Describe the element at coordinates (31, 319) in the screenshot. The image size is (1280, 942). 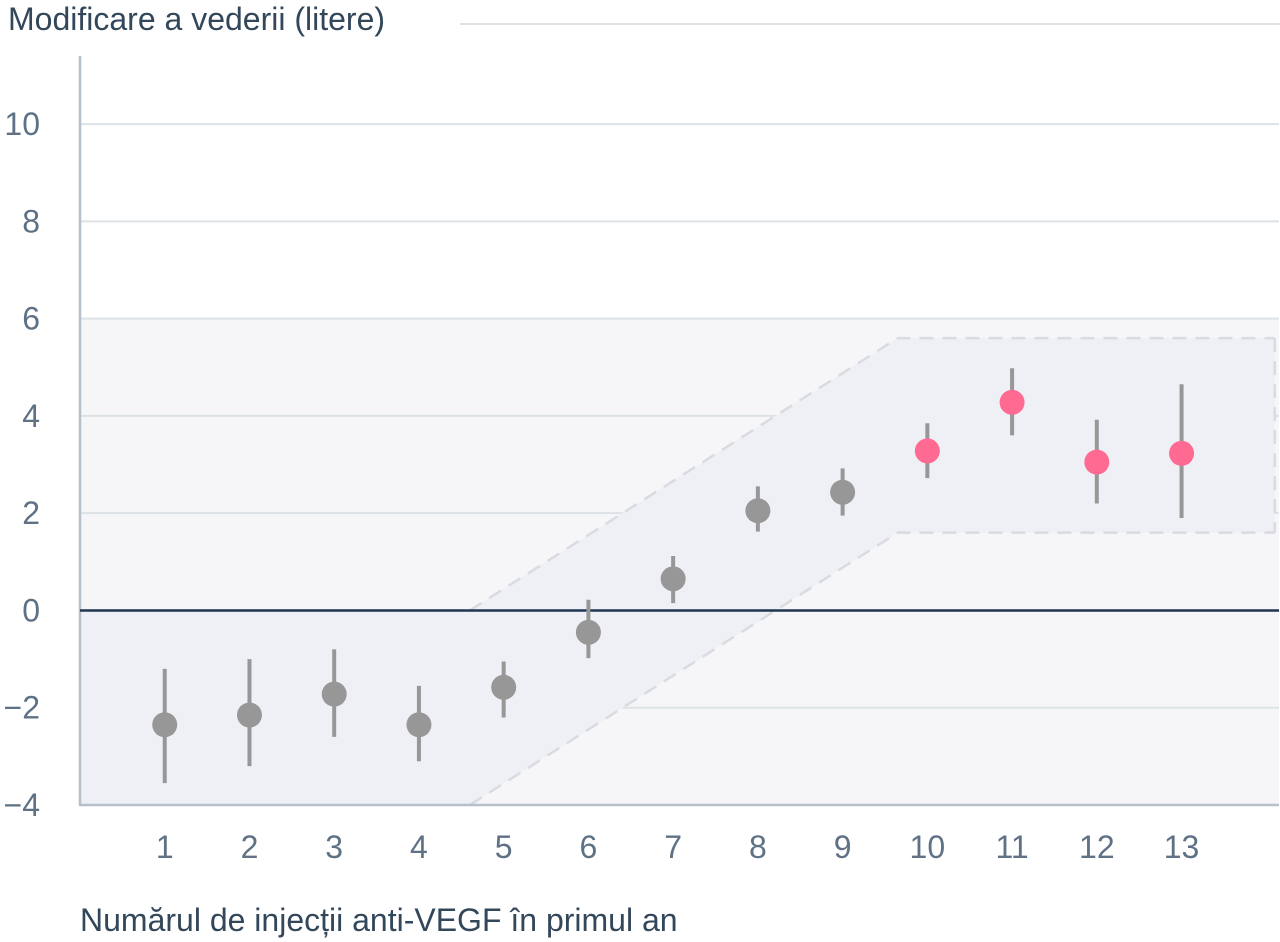
I see `y-tick-label-5: 6` at that location.